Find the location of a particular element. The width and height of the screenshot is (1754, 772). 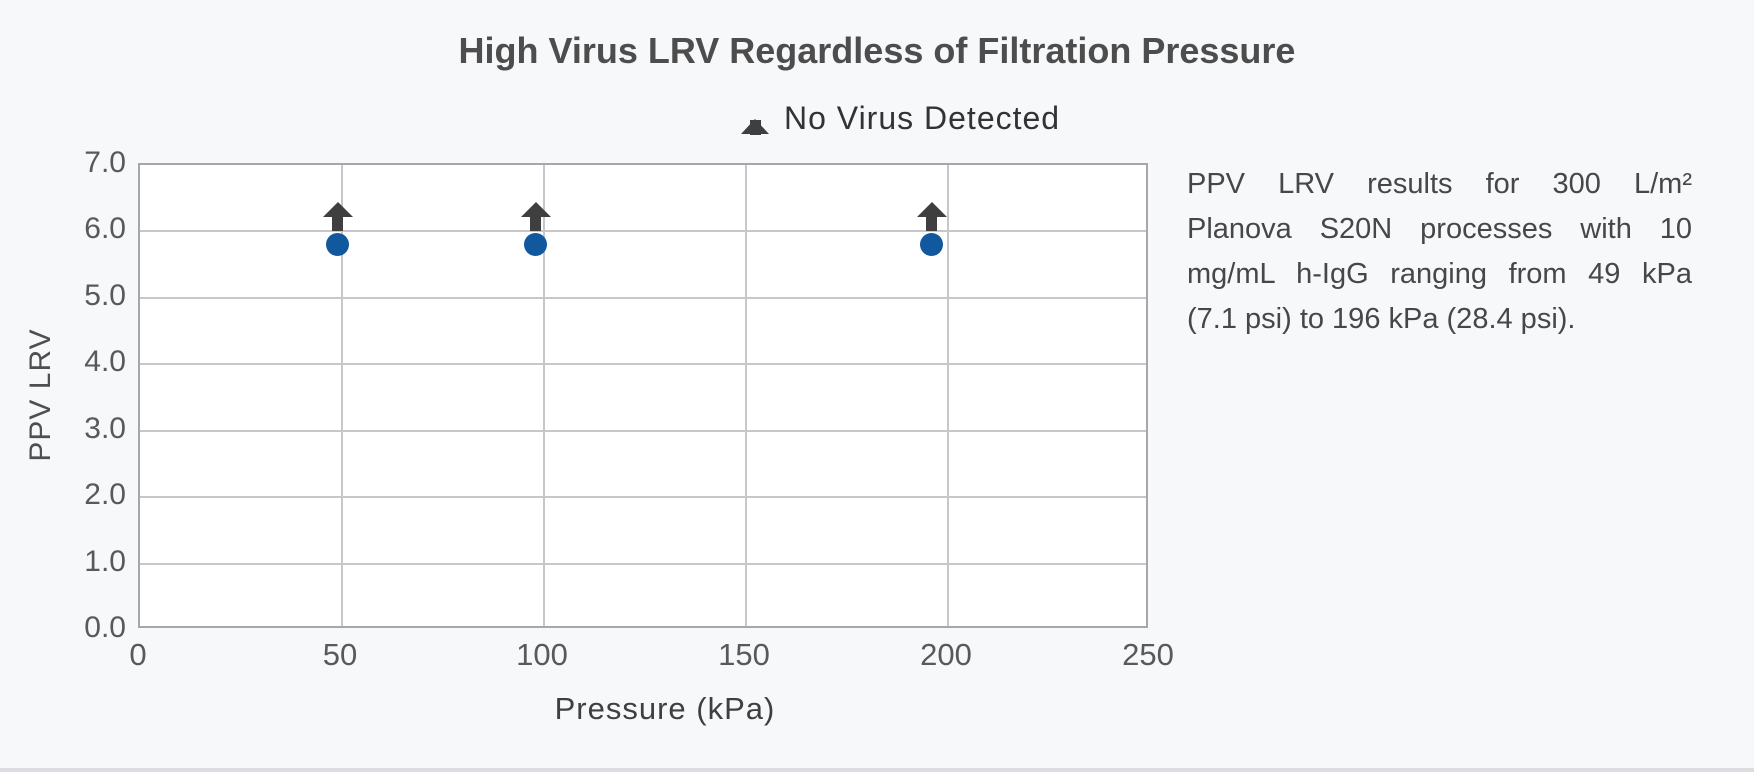

x-tick-label: 250 is located at coordinates (1148, 654).